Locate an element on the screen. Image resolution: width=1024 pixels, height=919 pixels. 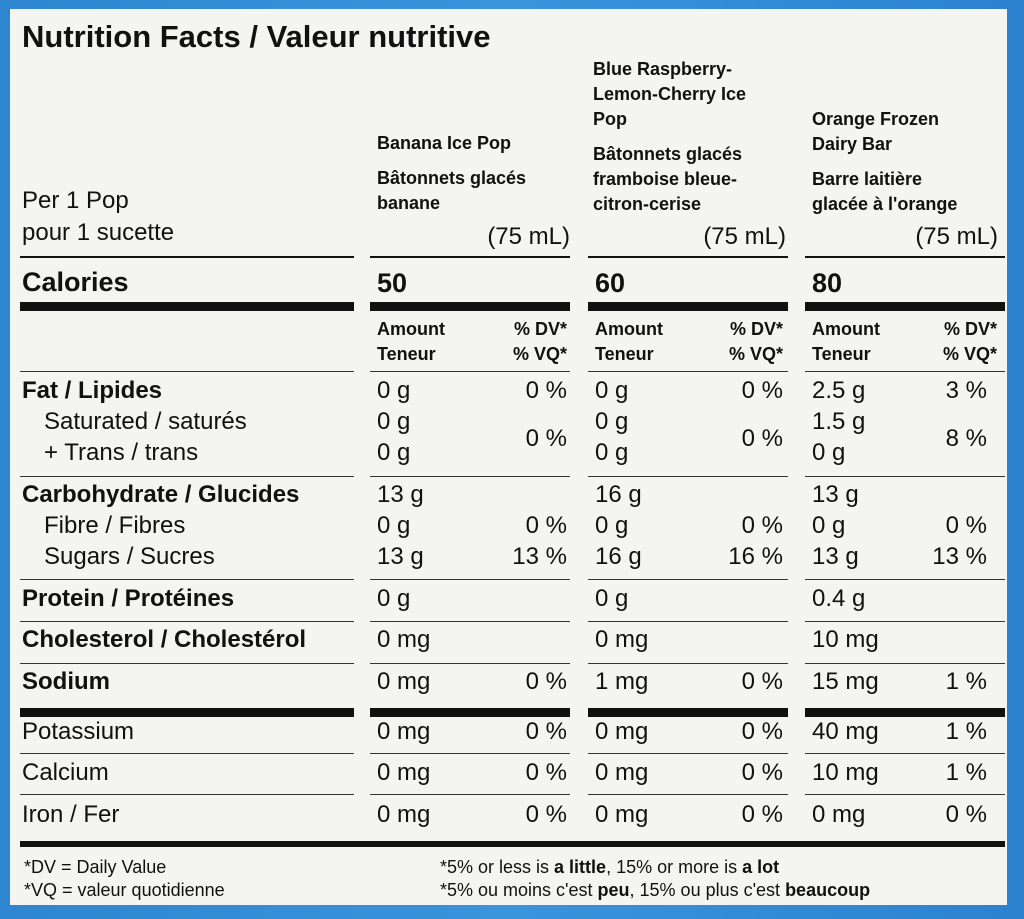
nutrient-label: Potassium is located at coordinates (78, 731).